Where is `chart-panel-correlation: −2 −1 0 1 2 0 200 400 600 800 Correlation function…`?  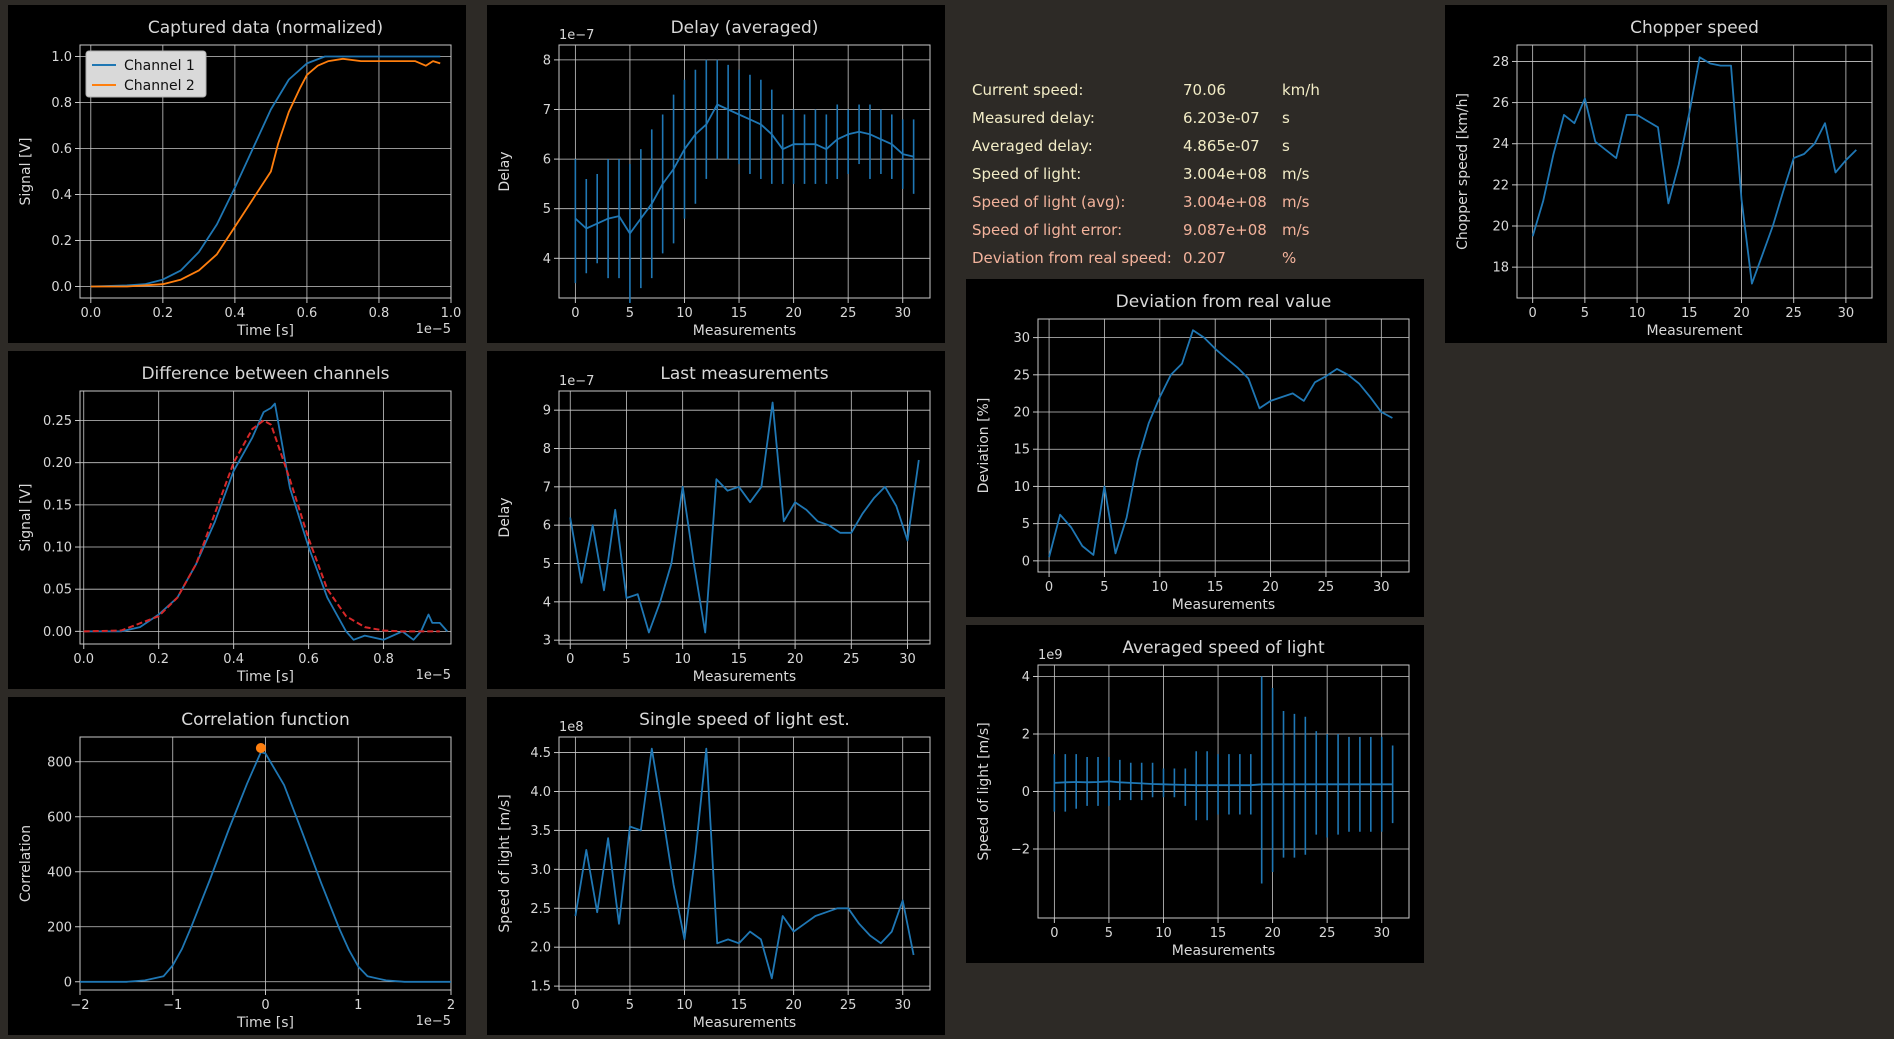
chart-panel-correlation: −2 −1 0 1 2 0 200 400 600 800 Correlation function… is located at coordinates (237, 866).